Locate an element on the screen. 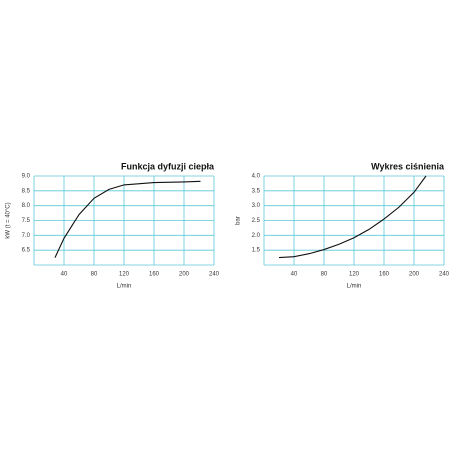  y-tick-label: 3.5 is located at coordinates (256, 191).